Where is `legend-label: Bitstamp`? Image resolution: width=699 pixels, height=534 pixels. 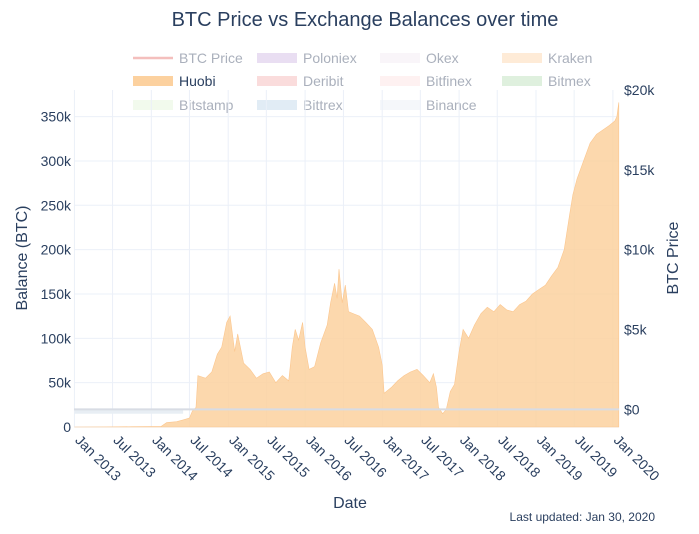
legend-label: Bitstamp is located at coordinates (206, 105).